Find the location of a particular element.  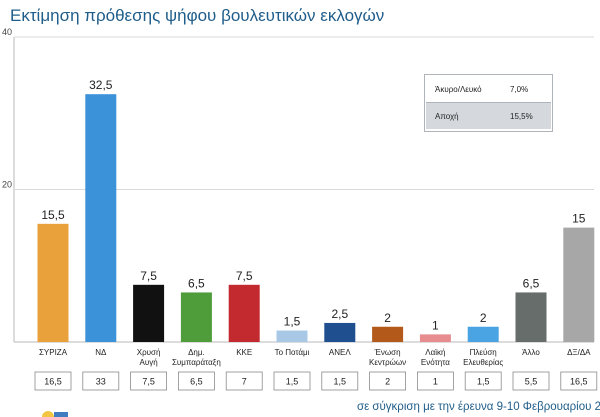

category-label: Ένωση is located at coordinates (387, 352).